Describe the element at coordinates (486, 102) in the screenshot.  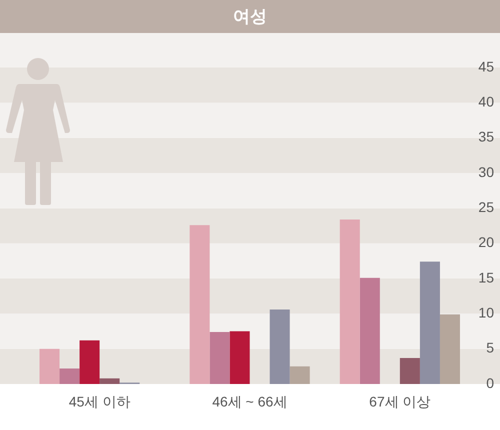
I see `y-tick-label: 40` at that location.